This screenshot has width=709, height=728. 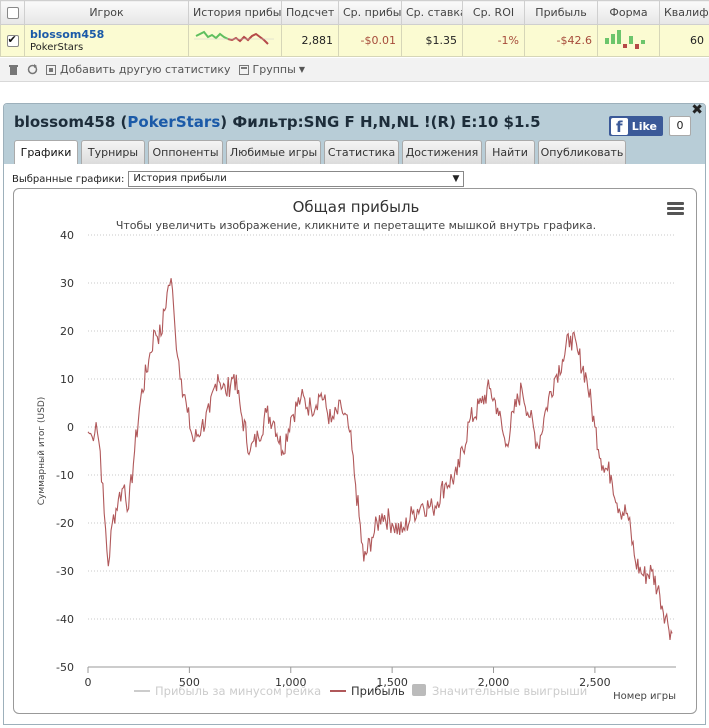 What do you see at coordinates (442, 152) in the screenshot?
I see `tab-achievements: Достижения` at bounding box center [442, 152].